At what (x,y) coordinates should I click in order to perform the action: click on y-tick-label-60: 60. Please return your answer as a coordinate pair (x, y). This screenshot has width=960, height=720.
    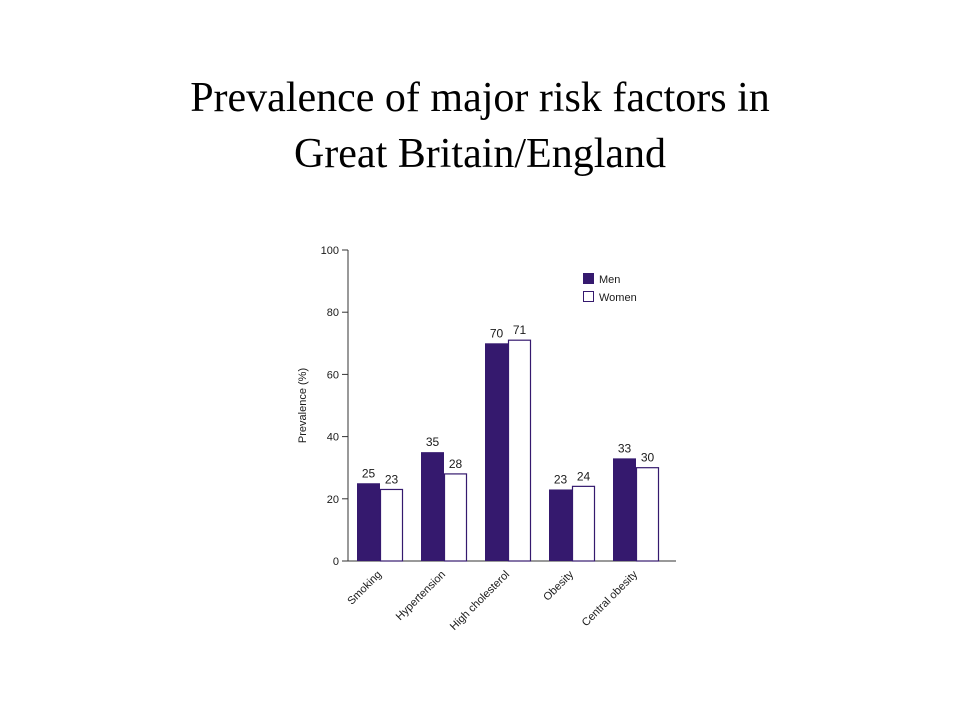
    Looking at the image, I should click on (333, 375).